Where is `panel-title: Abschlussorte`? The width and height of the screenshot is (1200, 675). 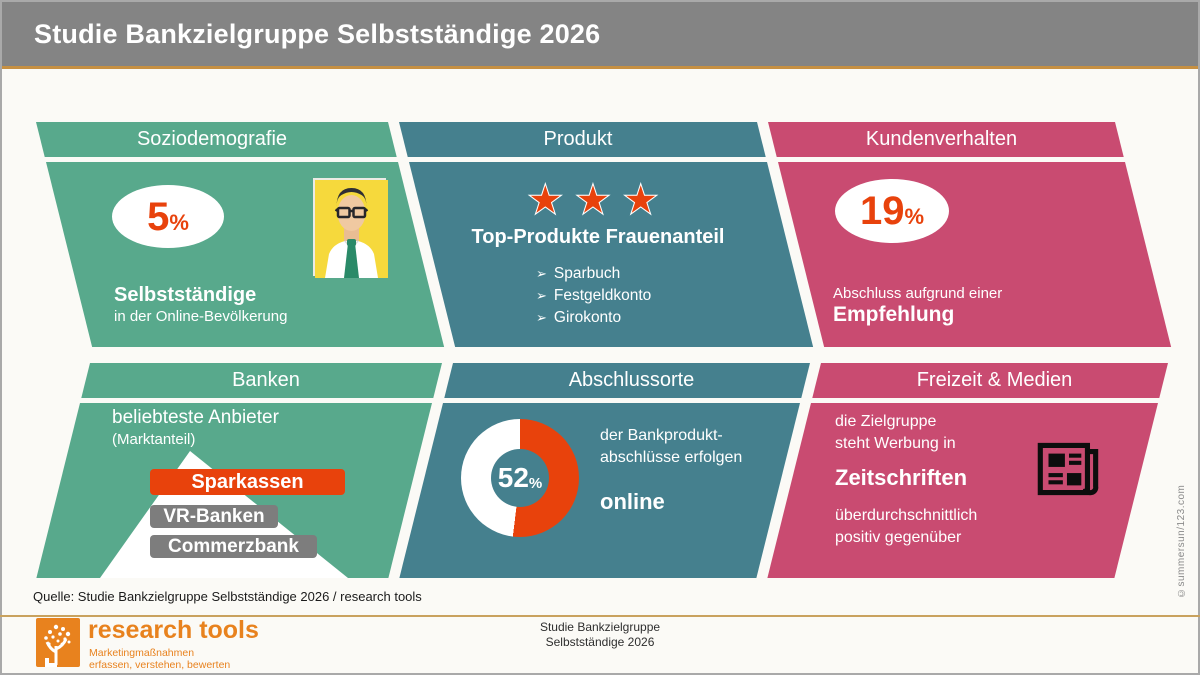 panel-title: Abschlussorte is located at coordinates (631, 380).